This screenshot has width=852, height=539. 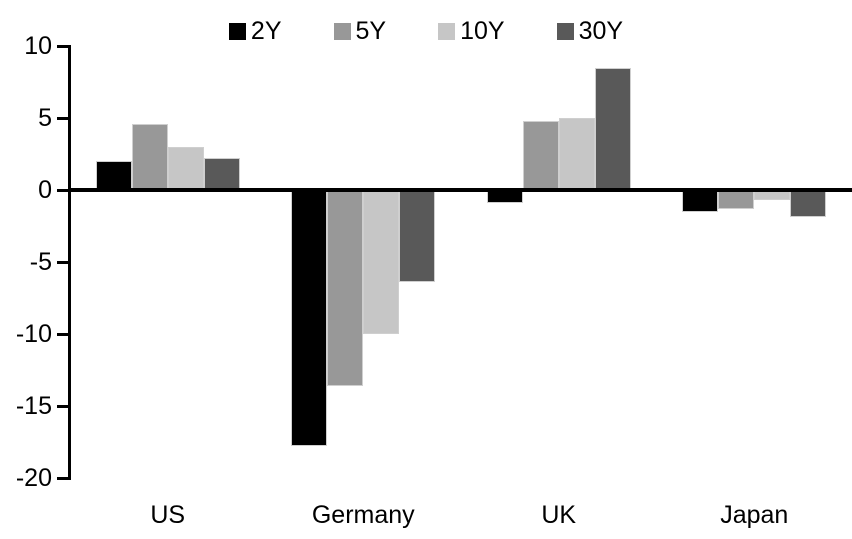 What do you see at coordinates (345, 288) in the screenshot?
I see `bar-germany-5y` at bounding box center [345, 288].